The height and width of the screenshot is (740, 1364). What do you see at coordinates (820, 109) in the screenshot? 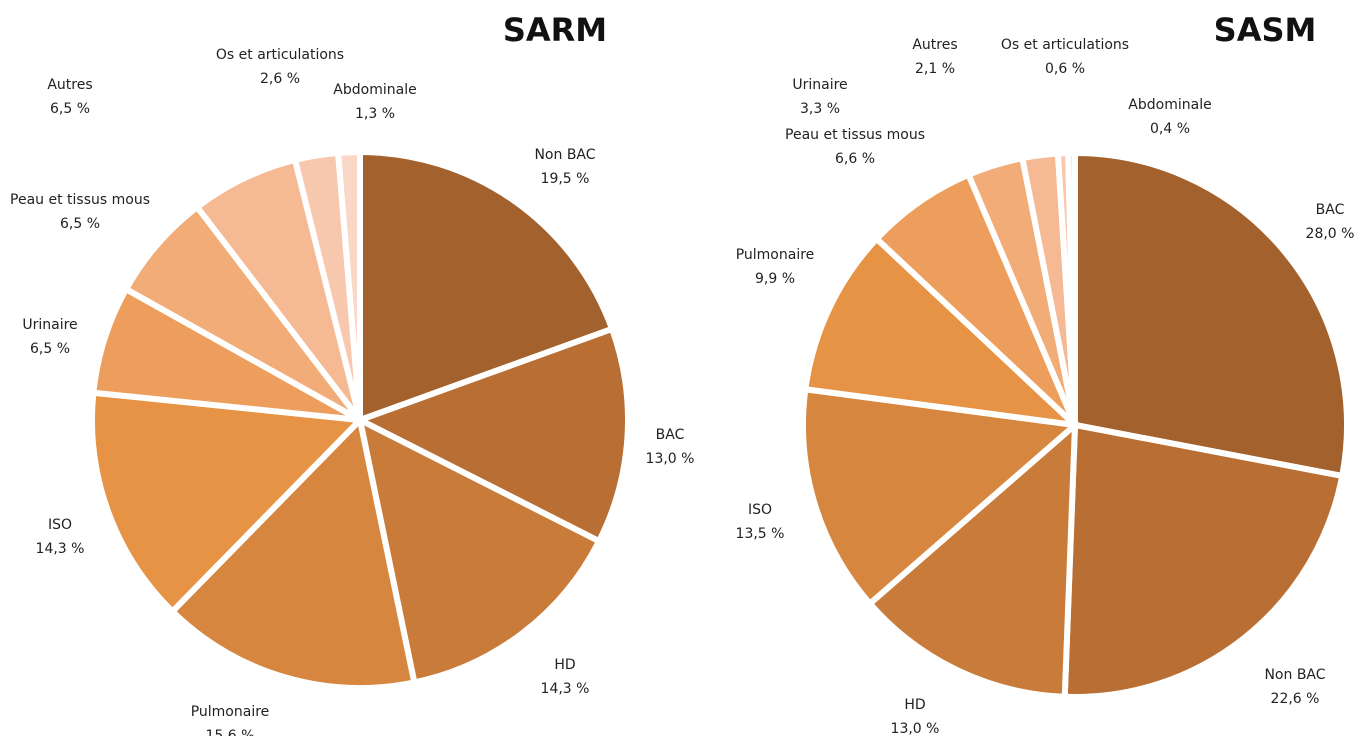
I see `value-label: 3,3 %` at bounding box center [820, 109].